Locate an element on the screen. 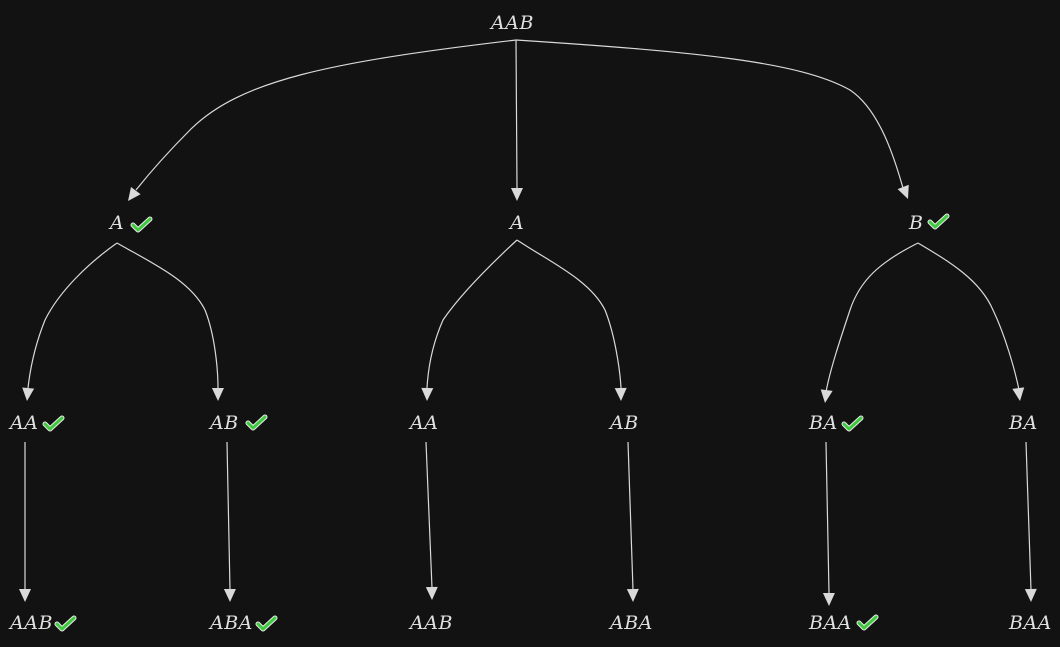 This screenshot has height=647, width=1060. tree-node-l2-0: AA is located at coordinates (36, 423).